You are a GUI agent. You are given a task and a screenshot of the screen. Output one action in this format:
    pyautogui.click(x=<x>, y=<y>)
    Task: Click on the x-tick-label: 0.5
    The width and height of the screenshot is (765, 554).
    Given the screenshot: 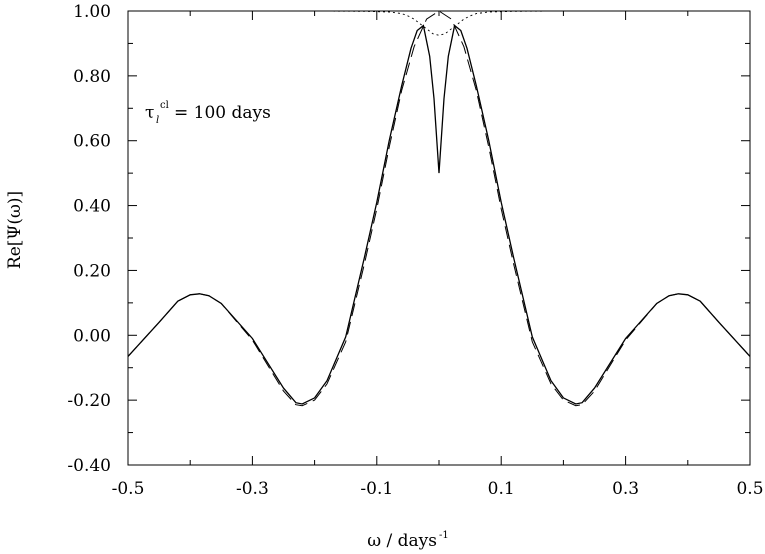 What is the action you would take?
    pyautogui.click(x=749, y=489)
    